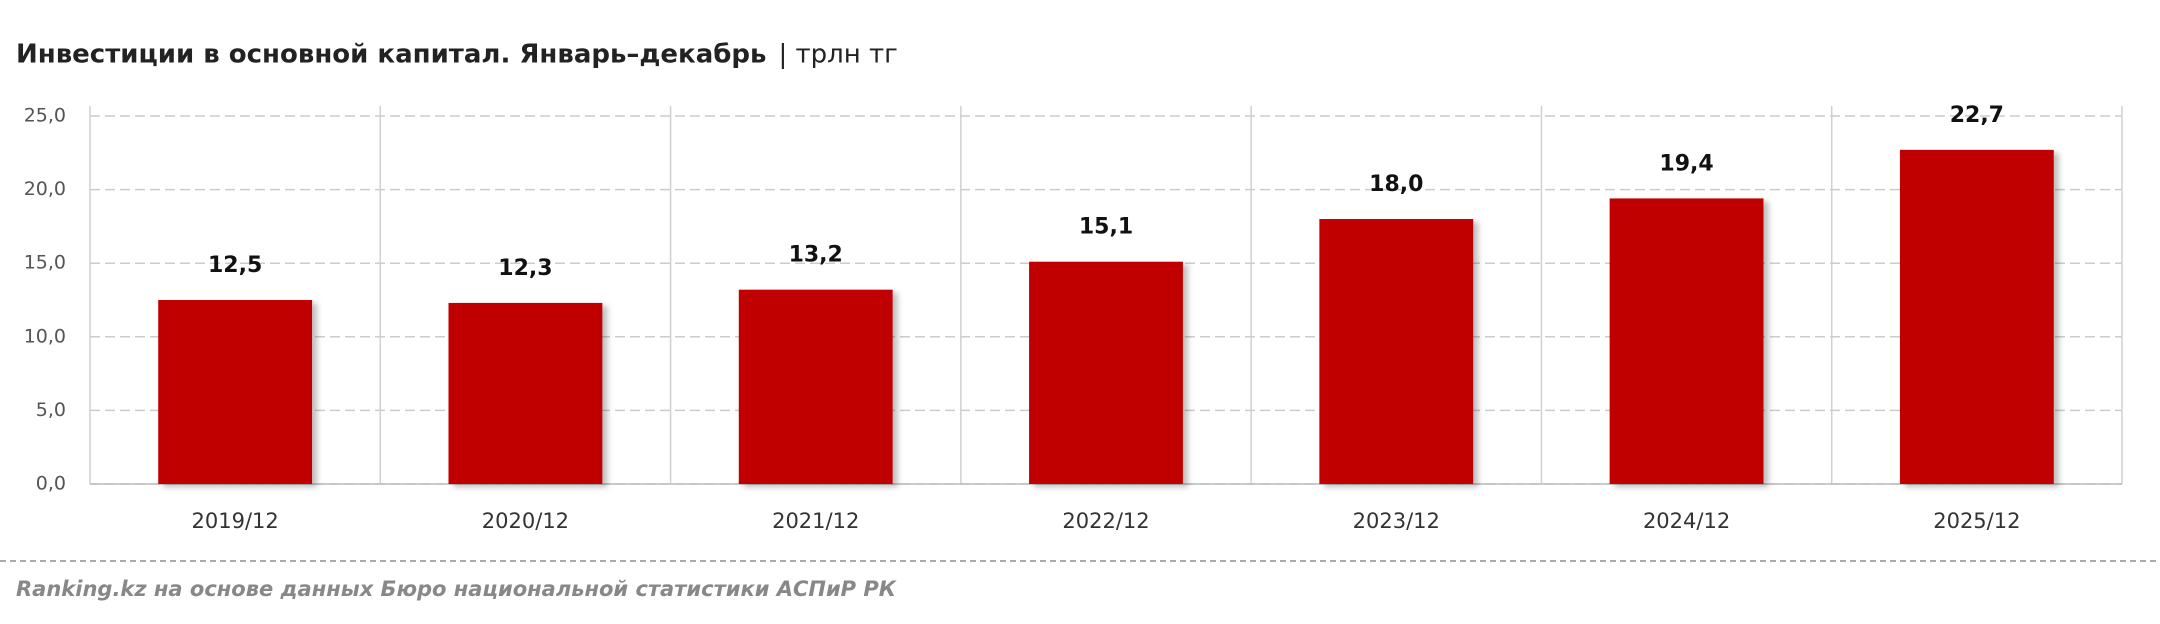 This screenshot has width=2160, height=624. What do you see at coordinates (1686, 163) in the screenshot?
I see `value-label: 19,4` at bounding box center [1686, 163].